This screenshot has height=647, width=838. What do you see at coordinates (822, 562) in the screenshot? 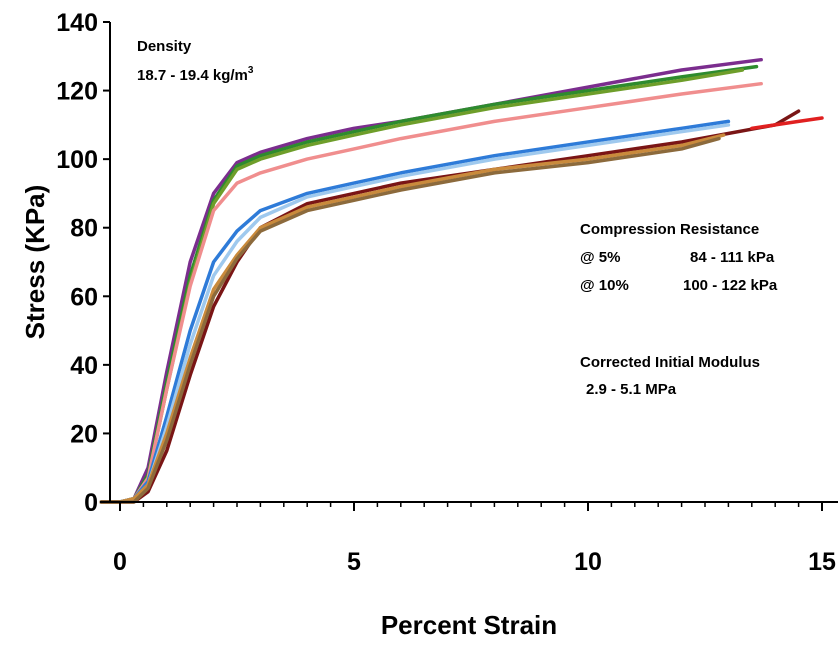
I see `x-tick-label: 15` at bounding box center [822, 562].